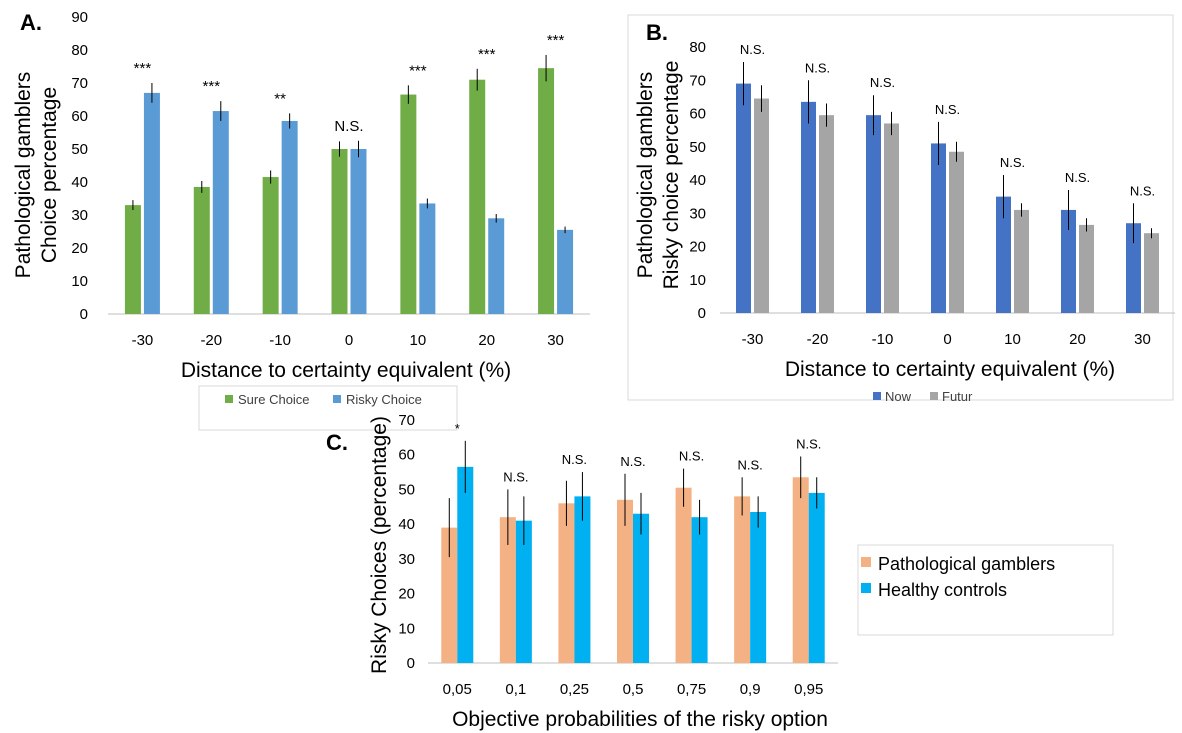 Image resolution: width=1182 pixels, height=733 pixels. What do you see at coordinates (79, 116) in the screenshot?
I see `panel-a-y-tick-label: 60` at bounding box center [79, 116].